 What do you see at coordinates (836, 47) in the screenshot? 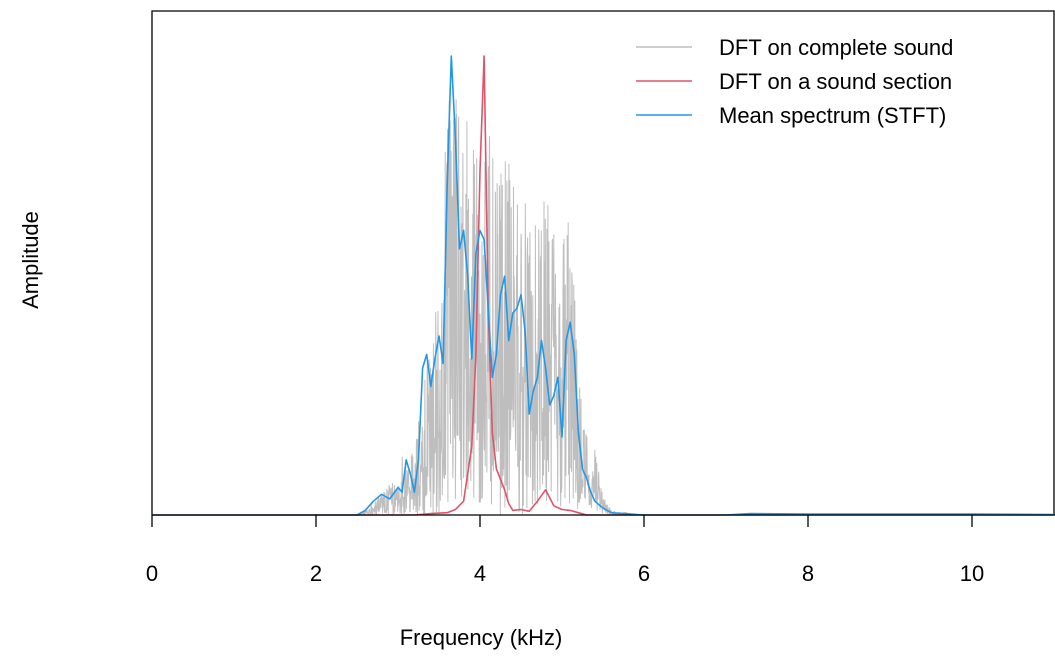
I see `legend-label: DFT on complete sound` at bounding box center [836, 47].